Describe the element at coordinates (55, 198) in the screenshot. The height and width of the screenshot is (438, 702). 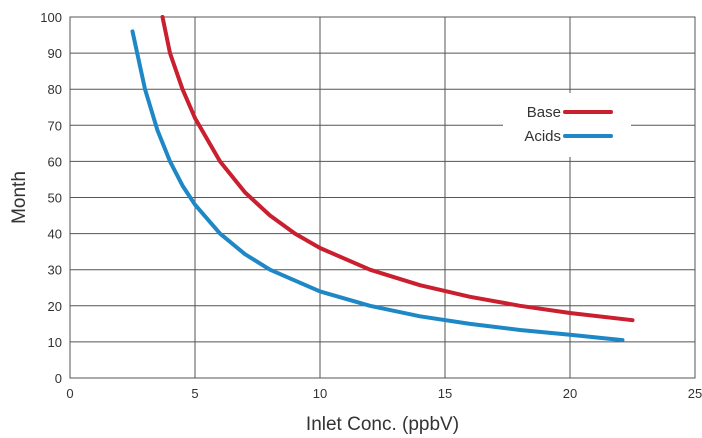
I see `y-tick-label: 50` at that location.